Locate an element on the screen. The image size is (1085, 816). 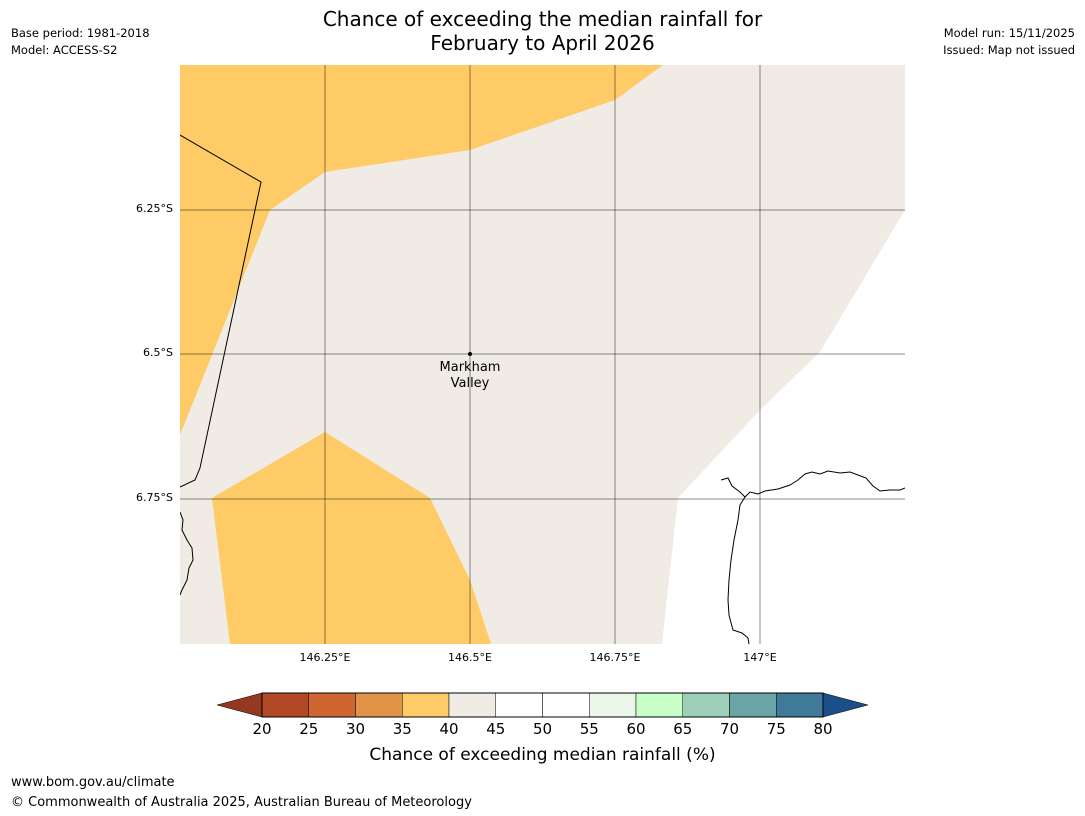
longitude-label: 147°E is located at coordinates (760, 657).